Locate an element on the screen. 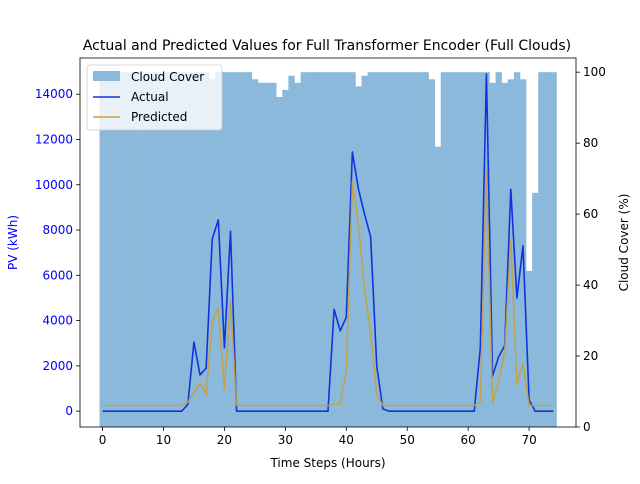 This screenshot has width=640, height=484. legend-label-cloud-cover: Cloud Cover is located at coordinates (167, 77).